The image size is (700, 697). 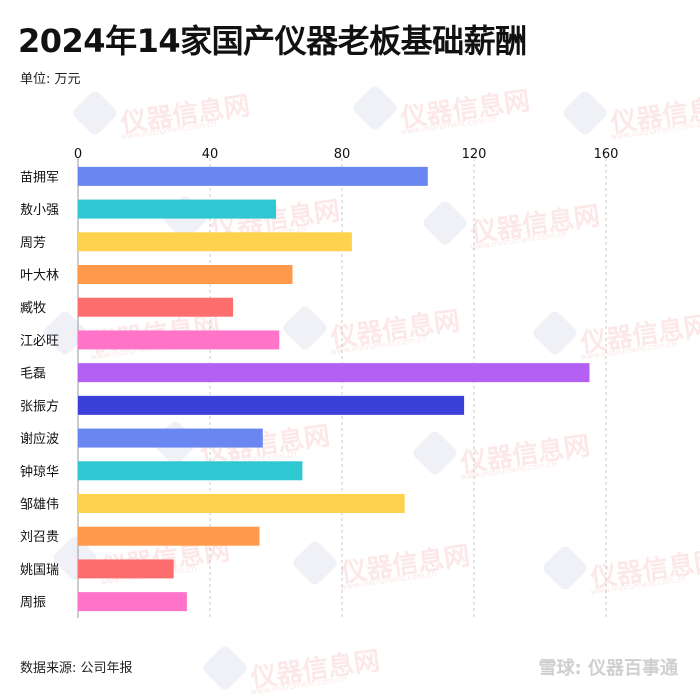 I want to click on category-label: 姚国瑞, so click(x=39, y=570).